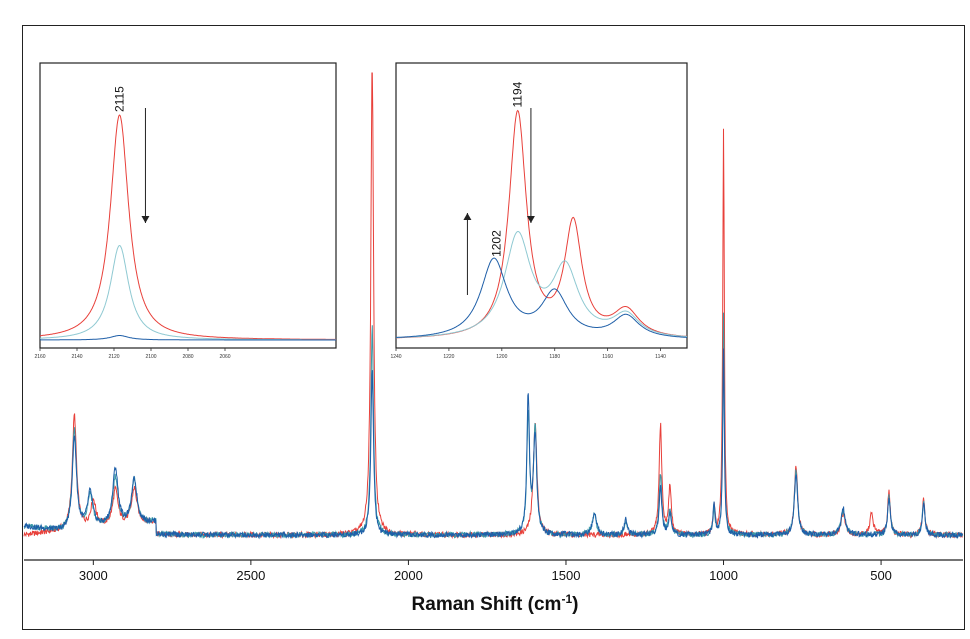  Describe the element at coordinates (448, 357) in the screenshot. I see `inset-tick-label: 1220` at that location.